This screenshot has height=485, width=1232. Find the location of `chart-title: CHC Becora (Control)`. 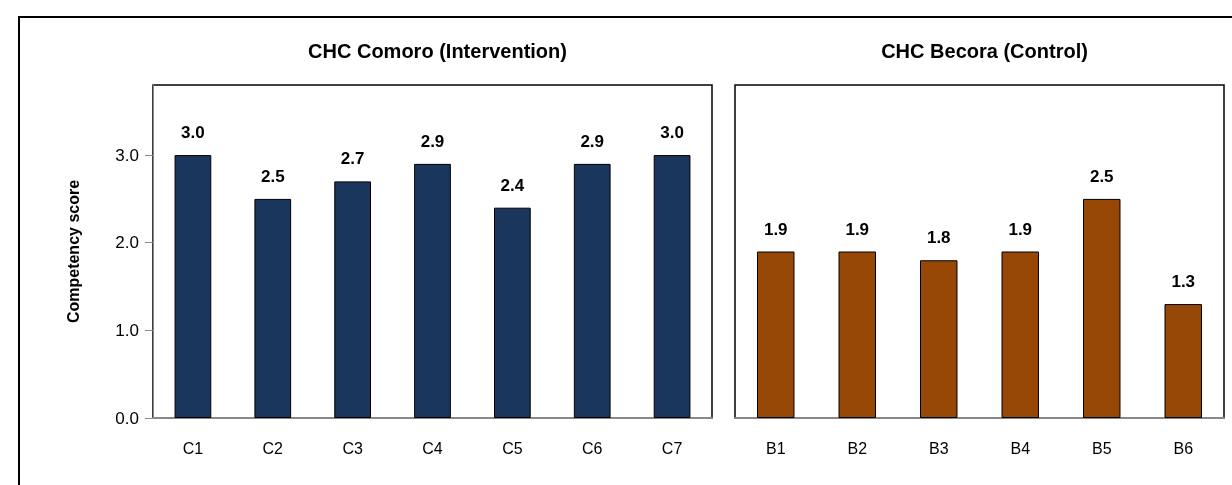

chart-title: CHC Becora (Control) is located at coordinates (984, 51).